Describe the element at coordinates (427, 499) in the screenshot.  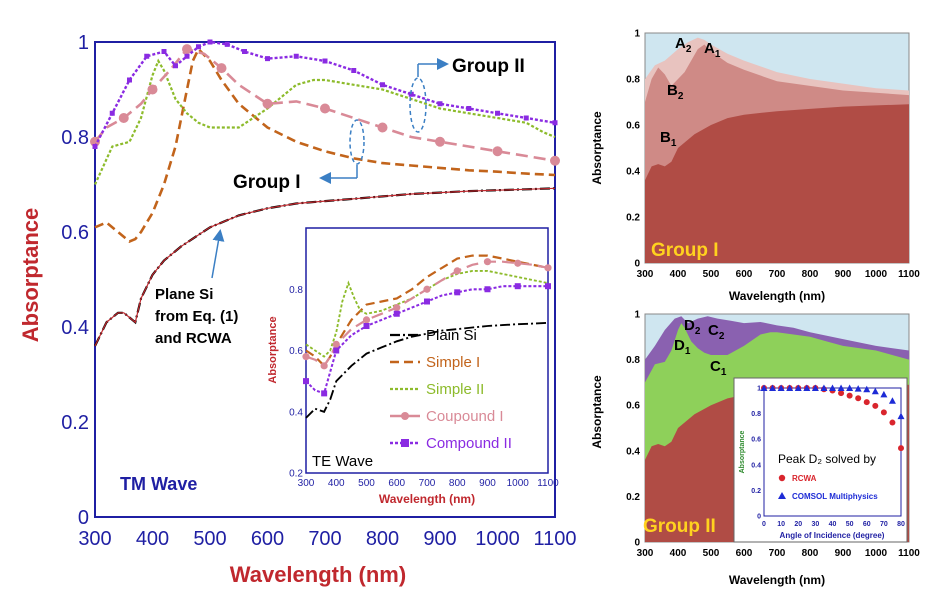
I see `te-x-axis-label: Wavelength (nm)` at that location.